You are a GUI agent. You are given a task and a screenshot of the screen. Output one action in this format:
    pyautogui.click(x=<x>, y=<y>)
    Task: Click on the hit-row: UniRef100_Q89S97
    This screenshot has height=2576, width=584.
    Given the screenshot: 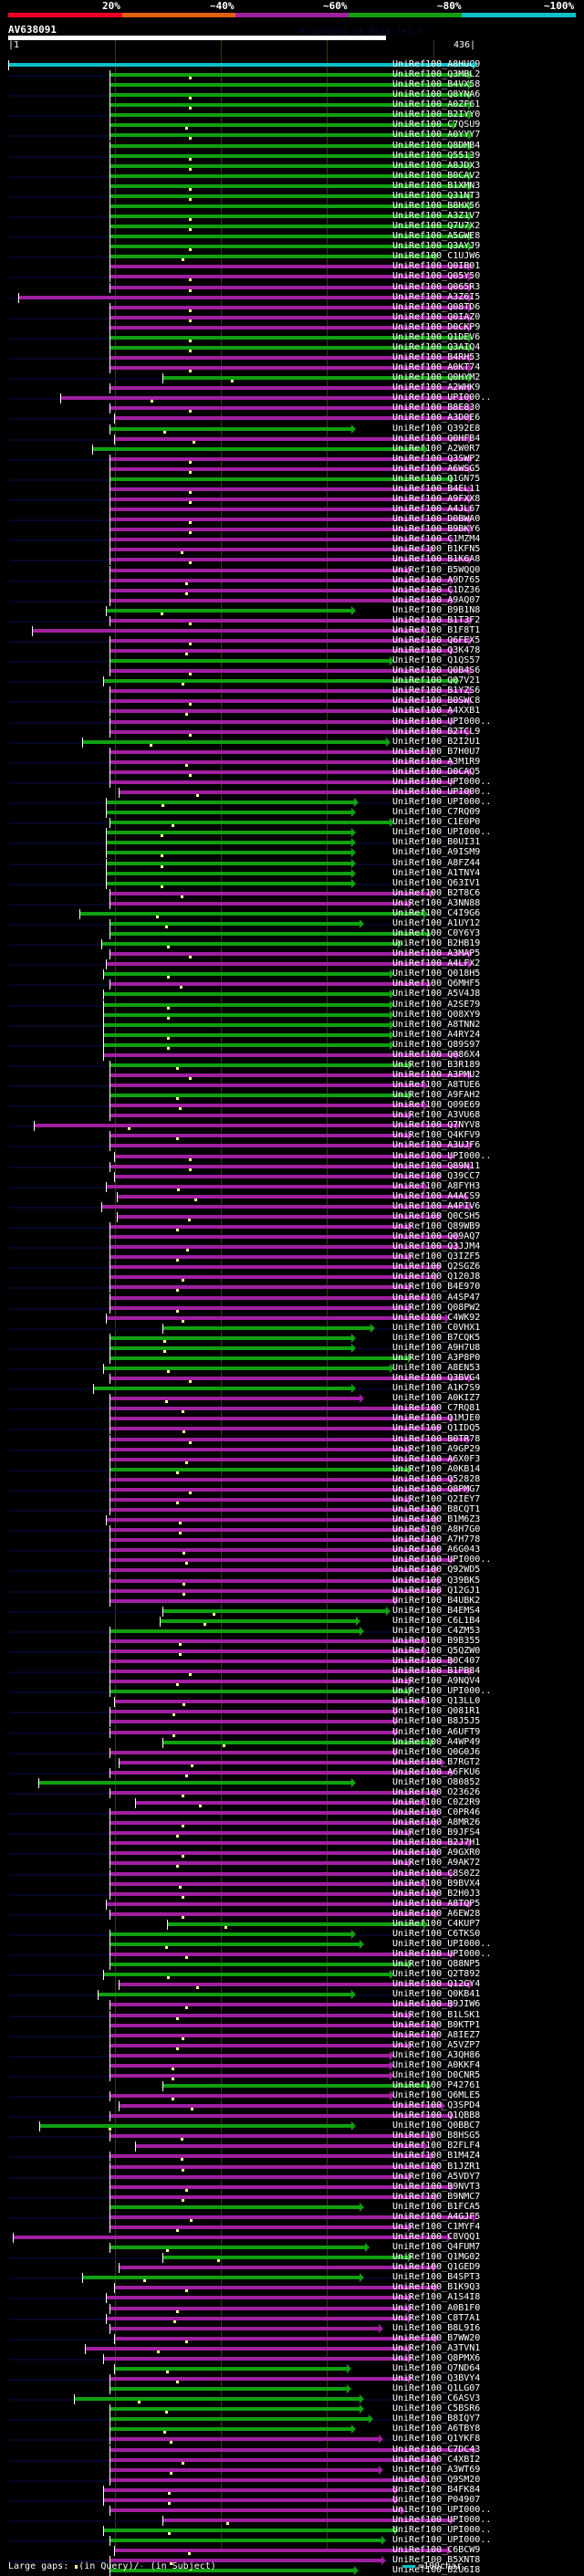 What is the action you would take?
    pyautogui.click(x=292, y=1045)
    